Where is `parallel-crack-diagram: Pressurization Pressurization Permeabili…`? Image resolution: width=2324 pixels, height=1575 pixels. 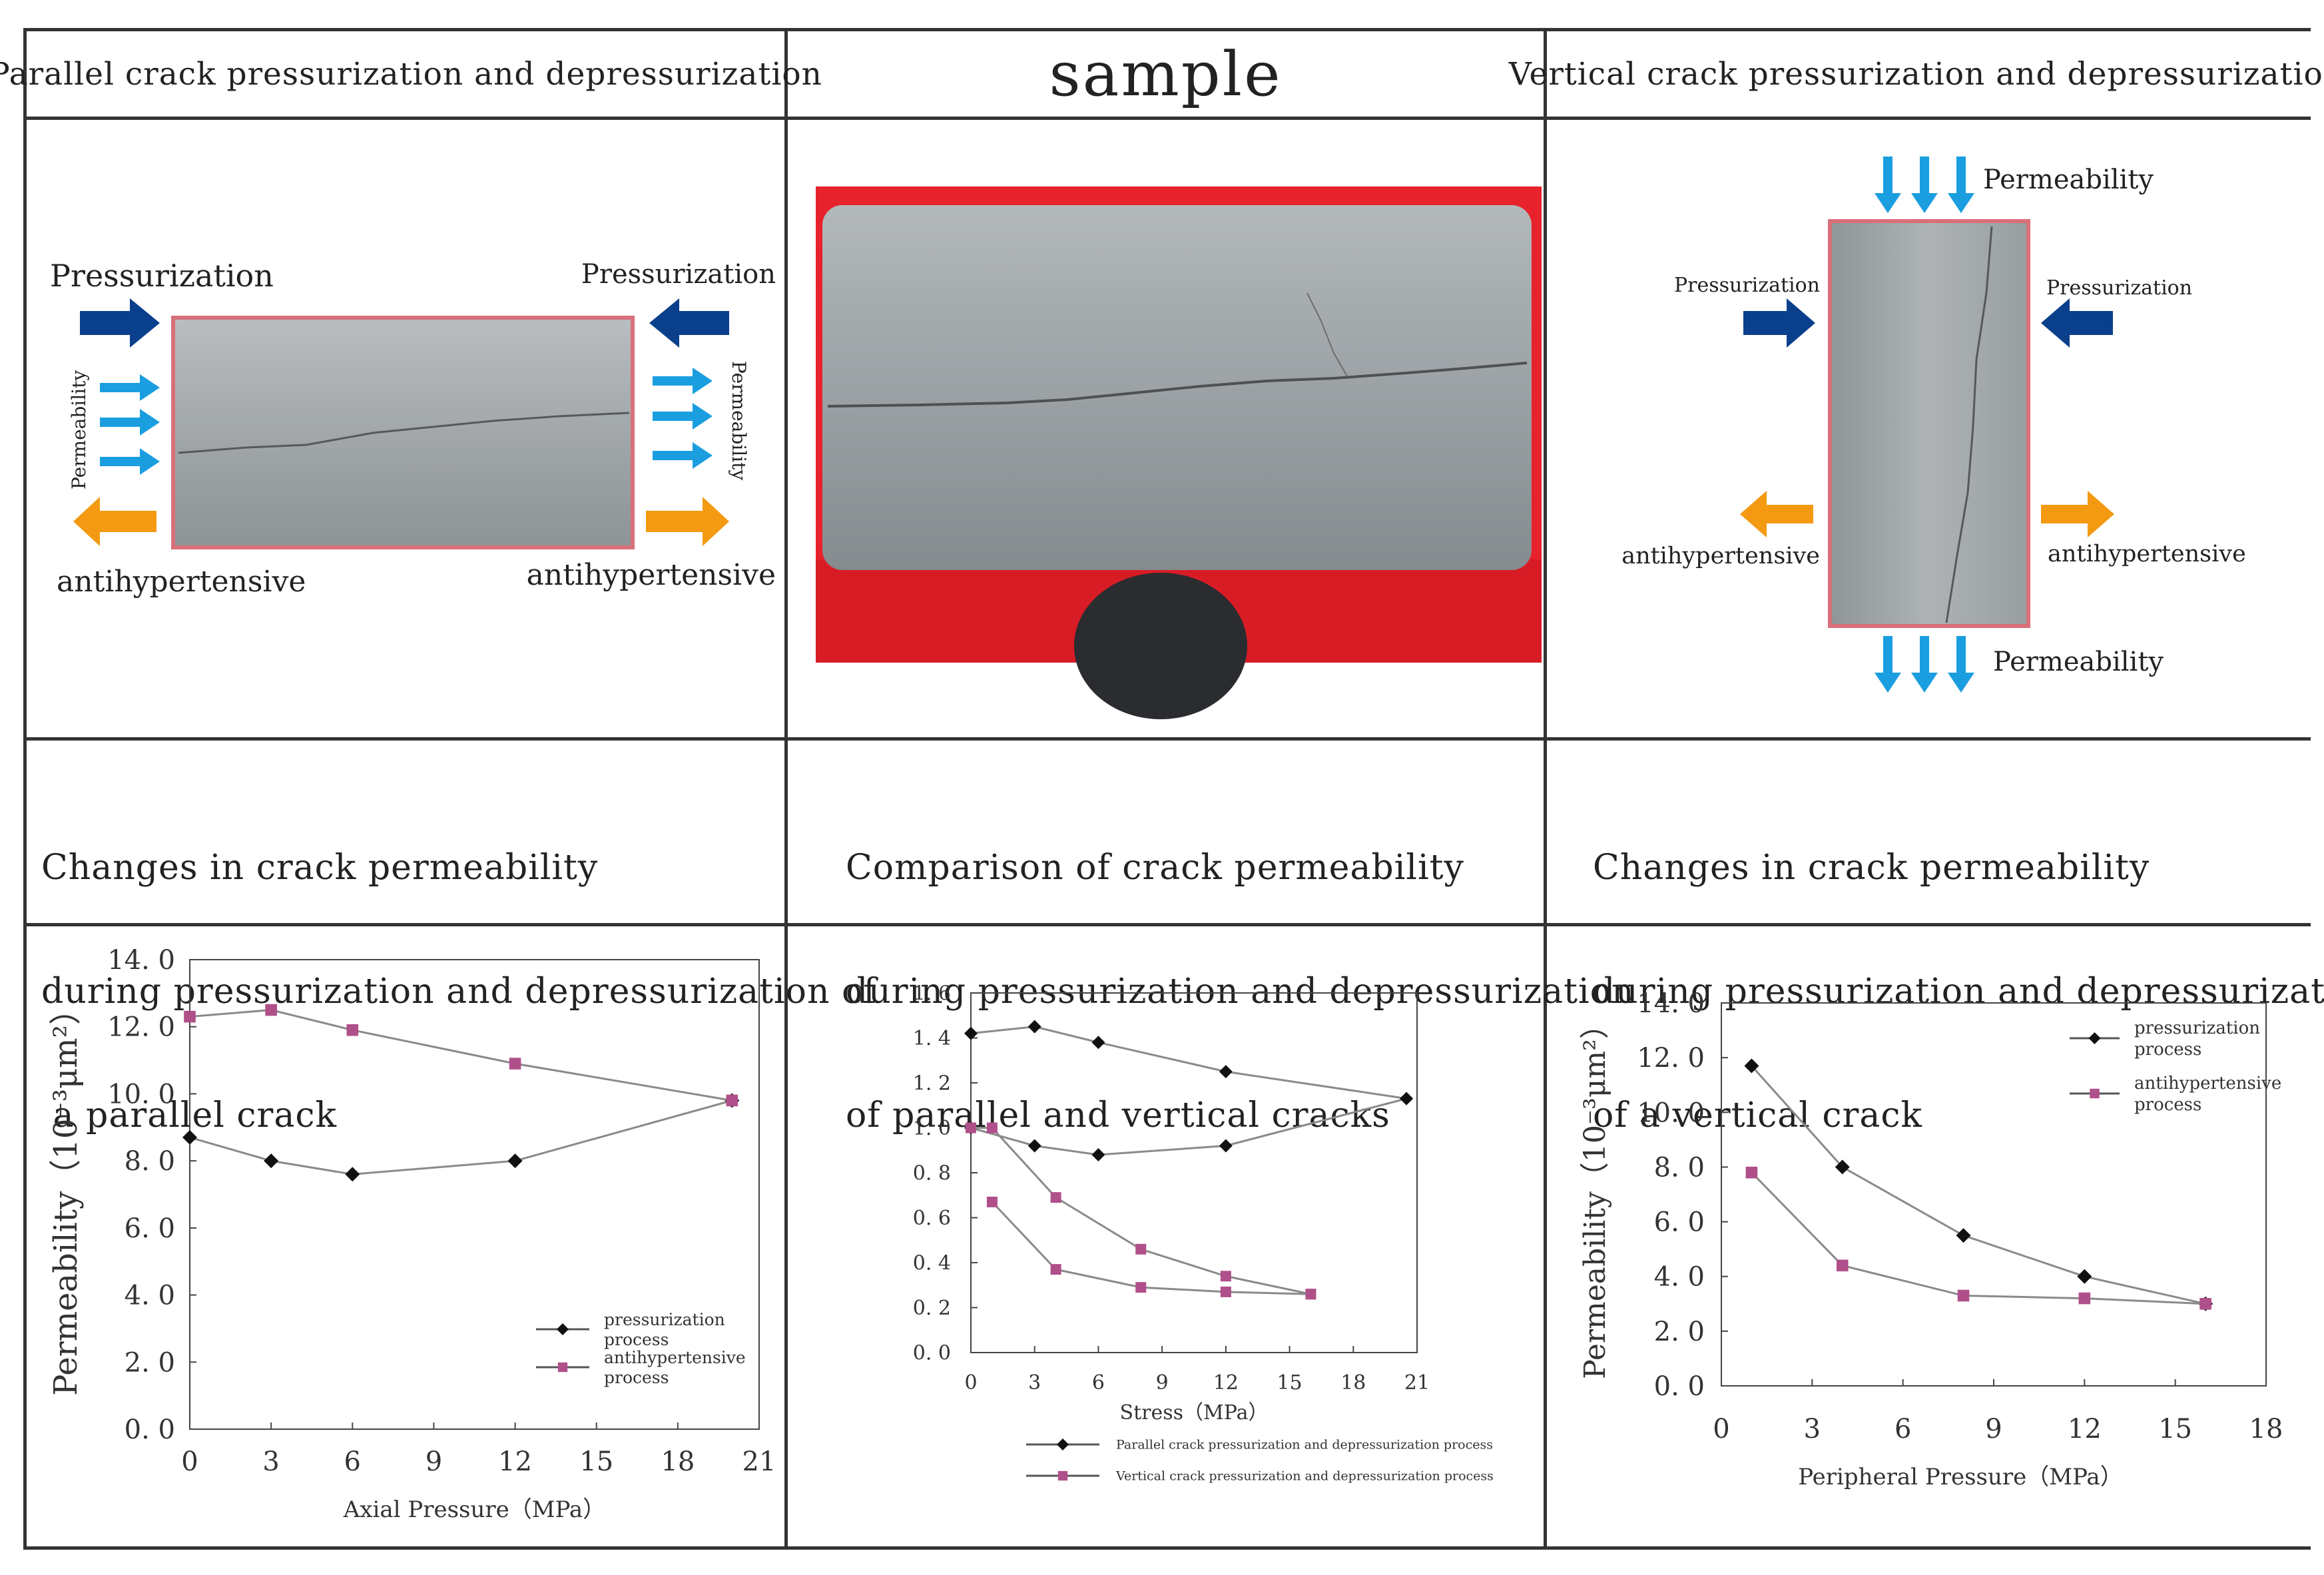 parallel-crack-diagram: Pressurization Pressurization Permeabili… is located at coordinates (413, 428).